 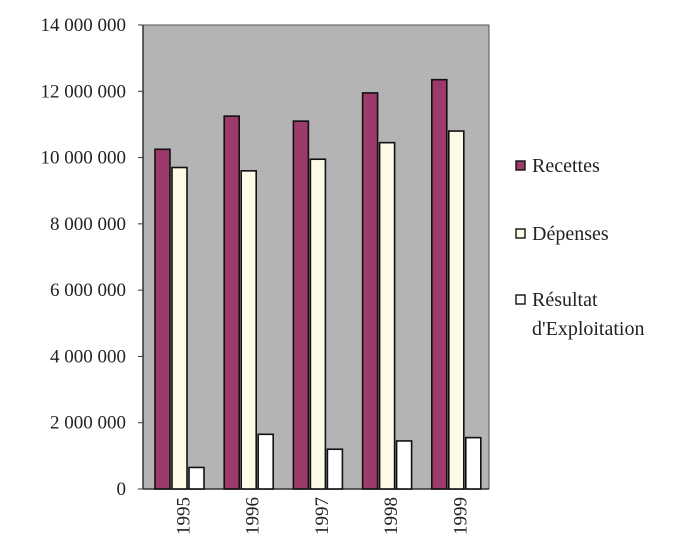 I want to click on bar-d-penses-1995, so click(x=179, y=328).